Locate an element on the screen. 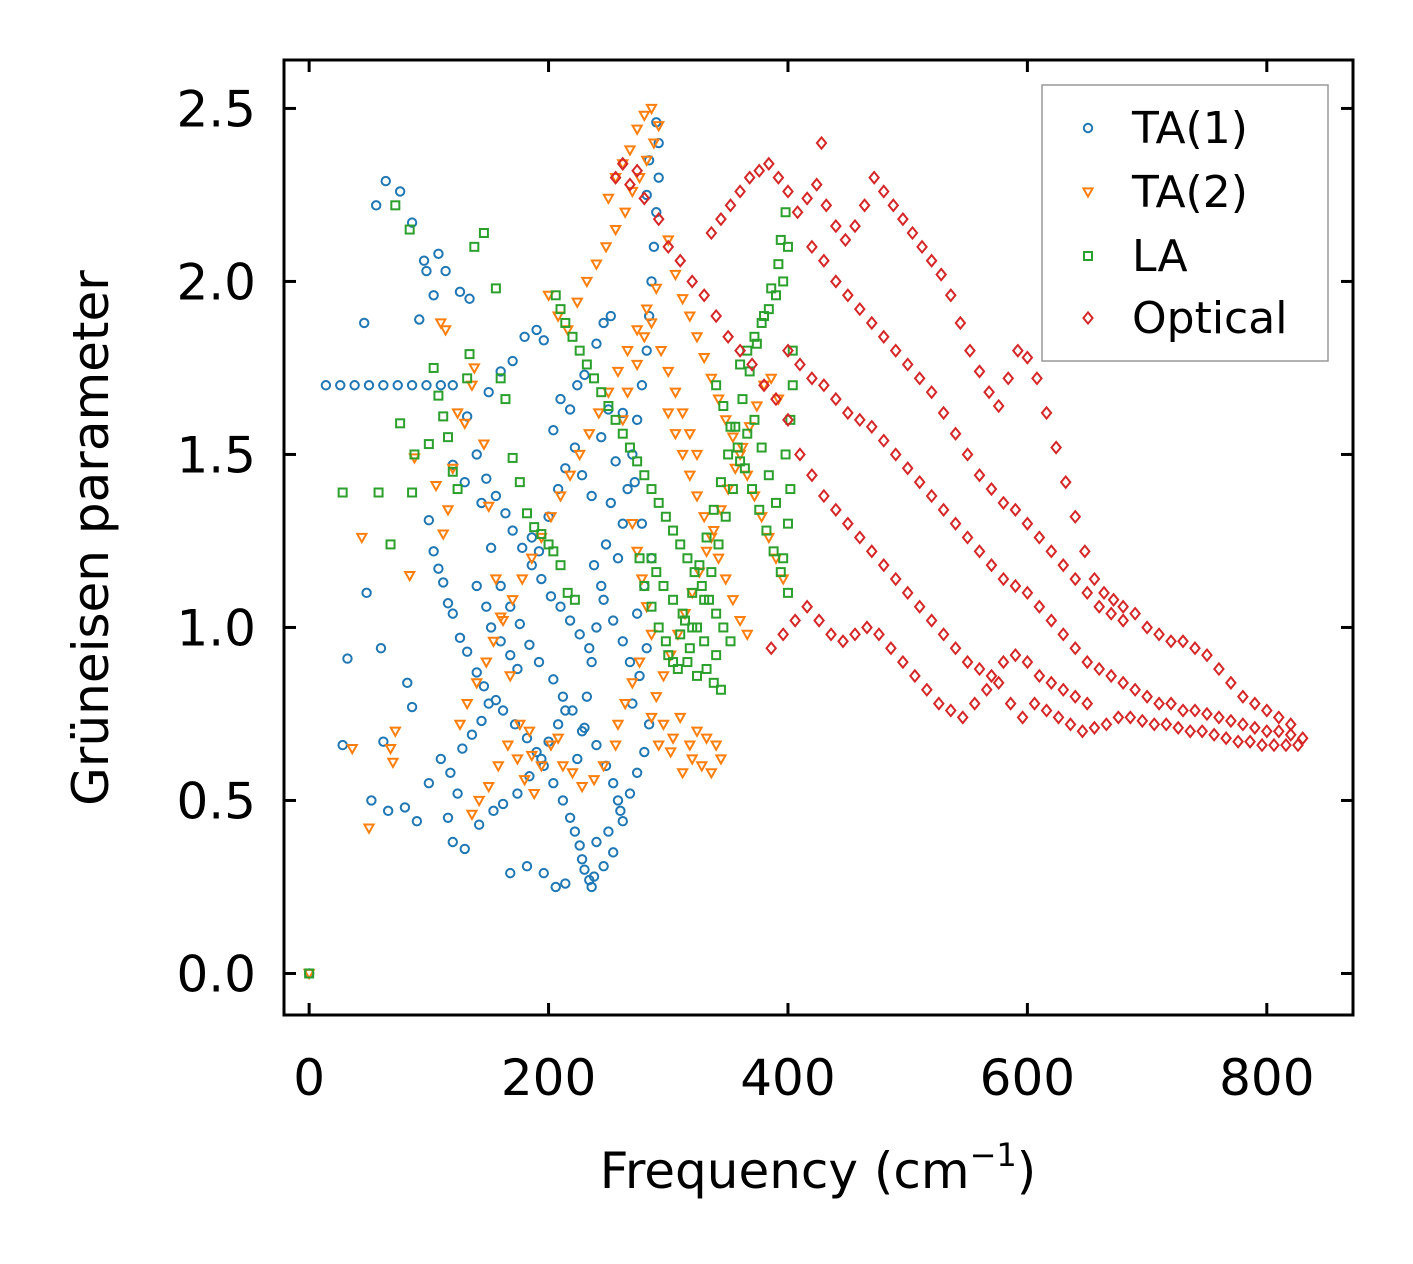 This screenshot has width=1413, height=1264. legend-marker is located at coordinates (1088, 256).